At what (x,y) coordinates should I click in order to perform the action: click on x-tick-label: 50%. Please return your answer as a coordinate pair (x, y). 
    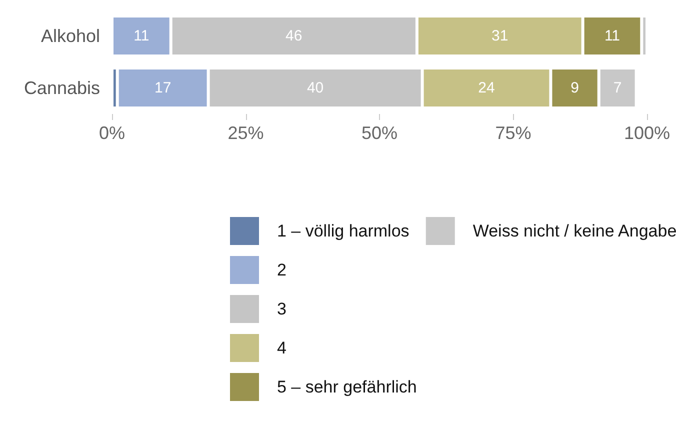
    Looking at the image, I should click on (379, 133).